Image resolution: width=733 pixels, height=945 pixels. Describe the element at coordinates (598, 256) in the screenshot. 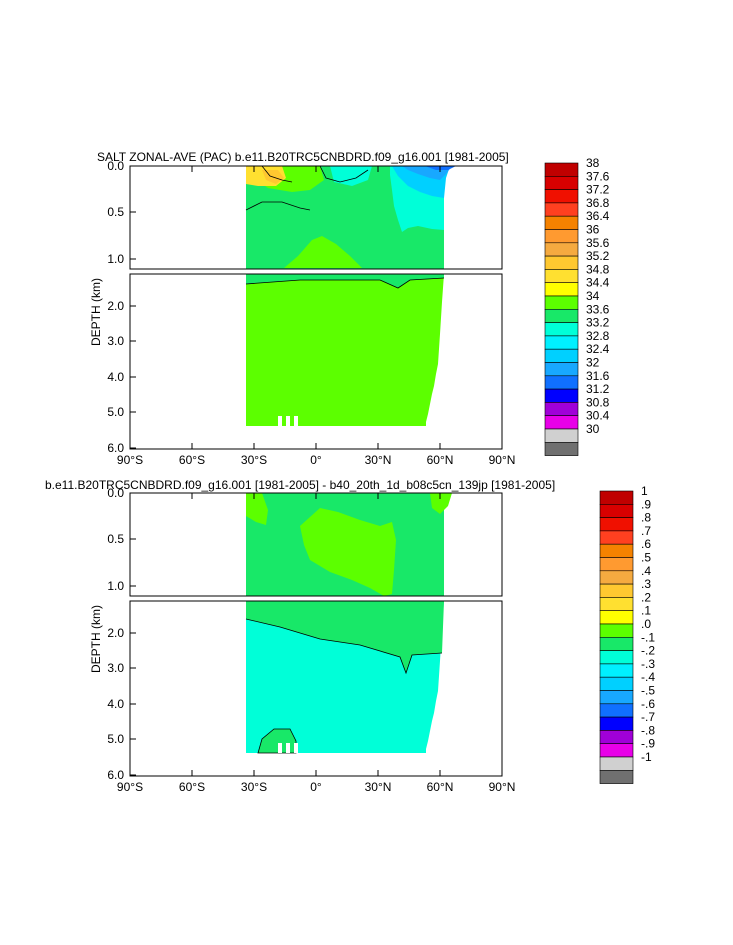

I see `colorbar-label: 35.2` at that location.